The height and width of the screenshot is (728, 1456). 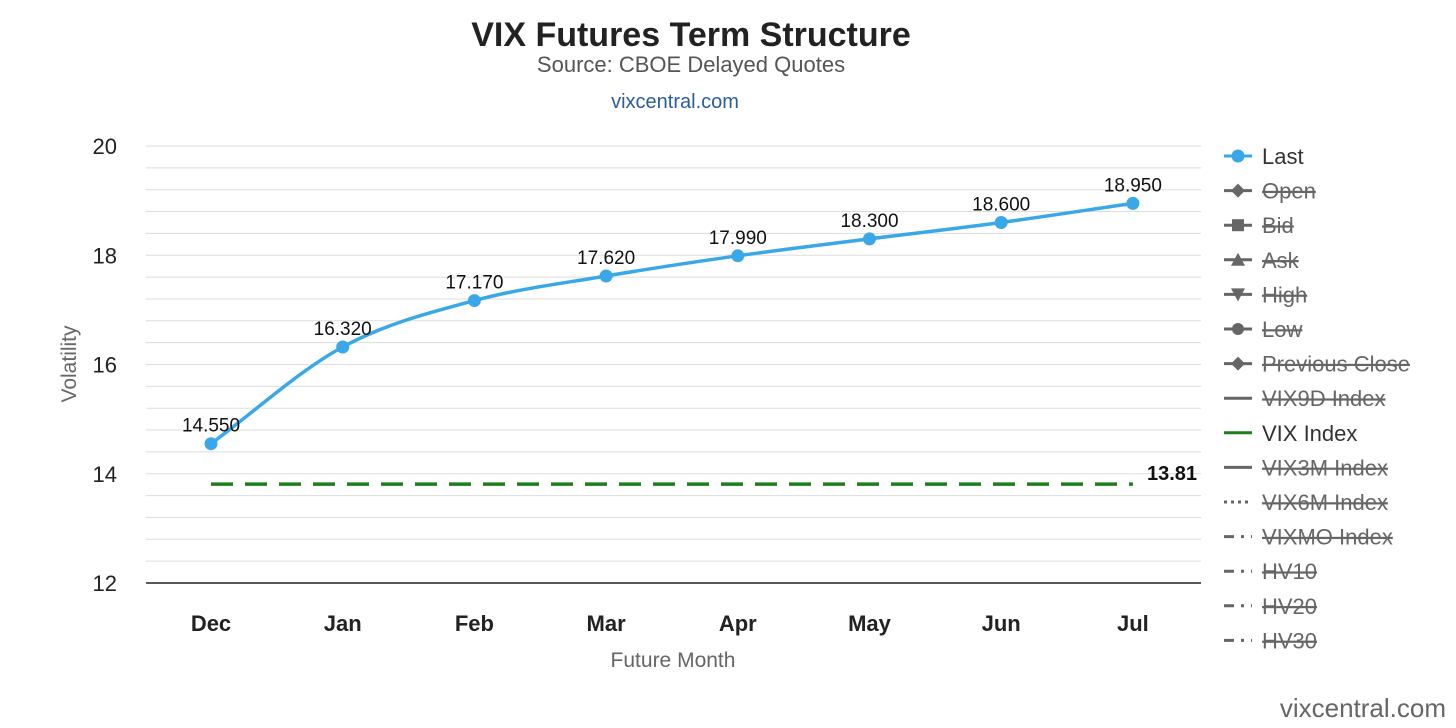 I want to click on legend-item-vix-index: VIX Index, so click(x=1290, y=433).